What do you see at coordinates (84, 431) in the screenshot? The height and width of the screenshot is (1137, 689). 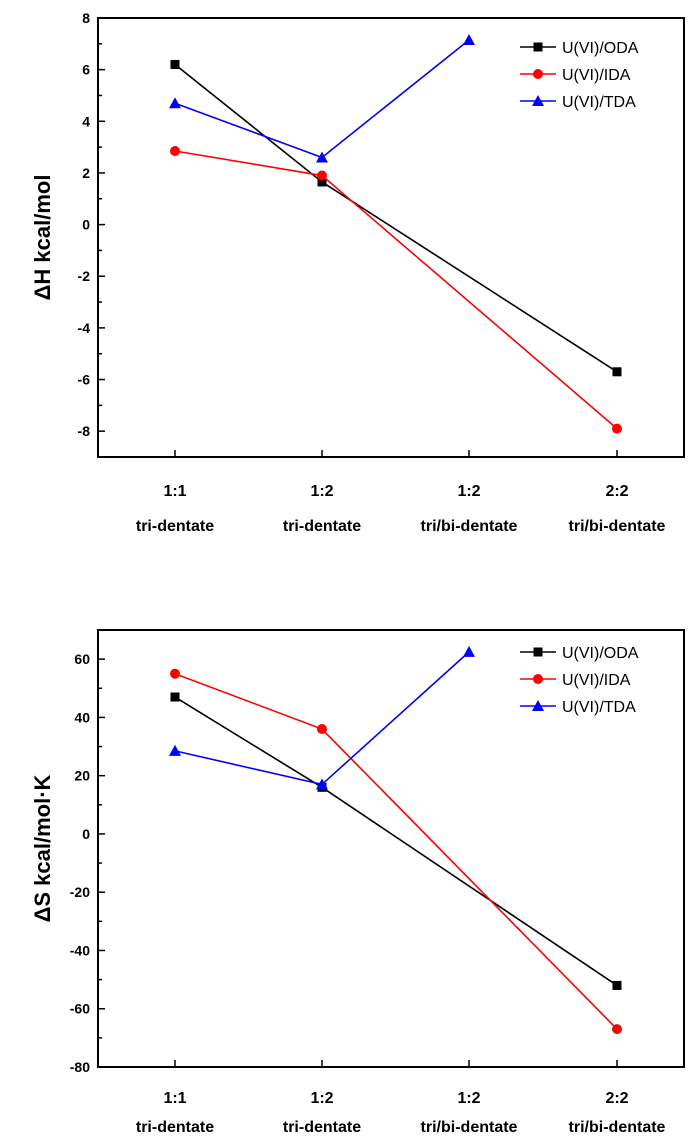 I see `y-tick-label: -8` at bounding box center [84, 431].